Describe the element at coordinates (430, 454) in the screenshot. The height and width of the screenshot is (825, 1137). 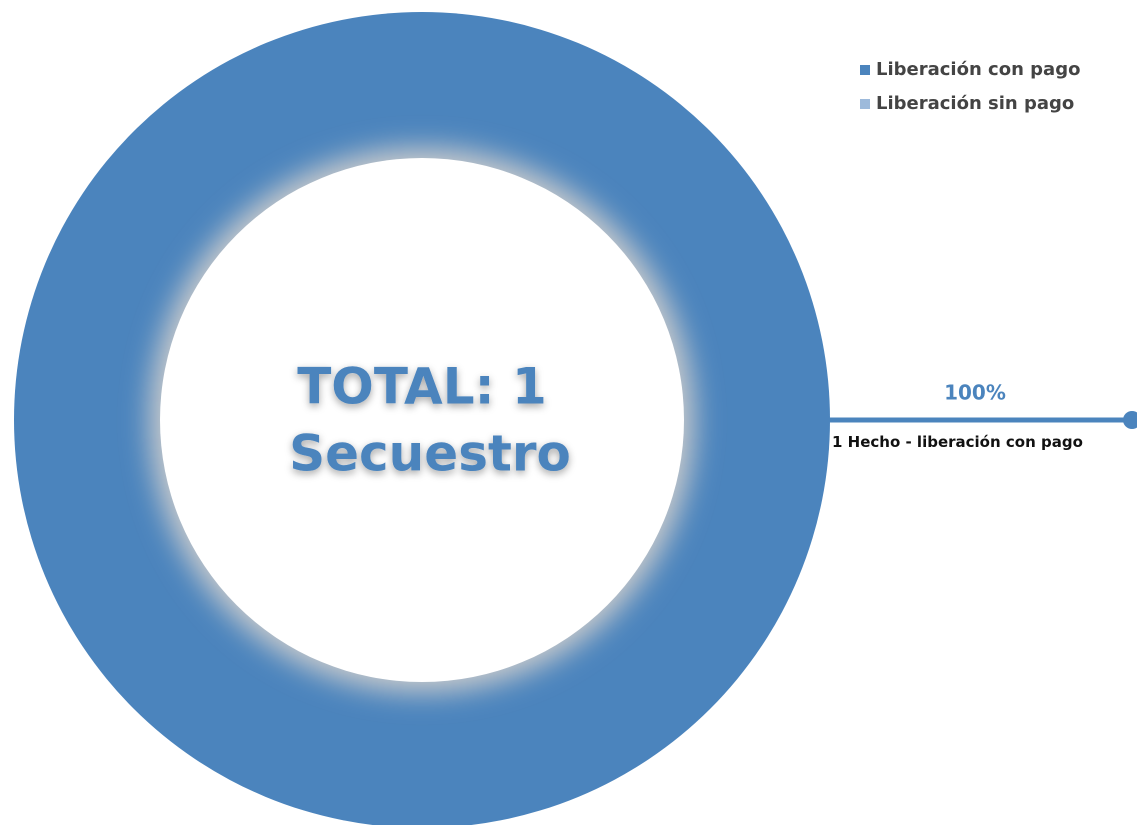
I see `center-subtitle: Secuestro` at that location.